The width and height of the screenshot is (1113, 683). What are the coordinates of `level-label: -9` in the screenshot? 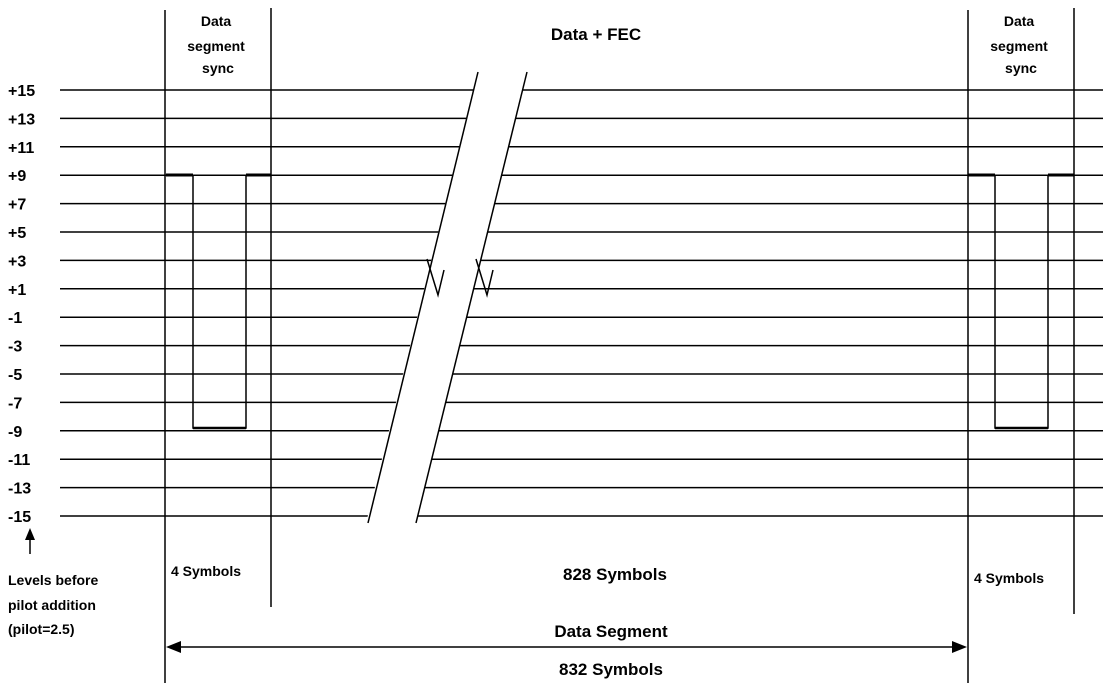 It's located at (15, 432).